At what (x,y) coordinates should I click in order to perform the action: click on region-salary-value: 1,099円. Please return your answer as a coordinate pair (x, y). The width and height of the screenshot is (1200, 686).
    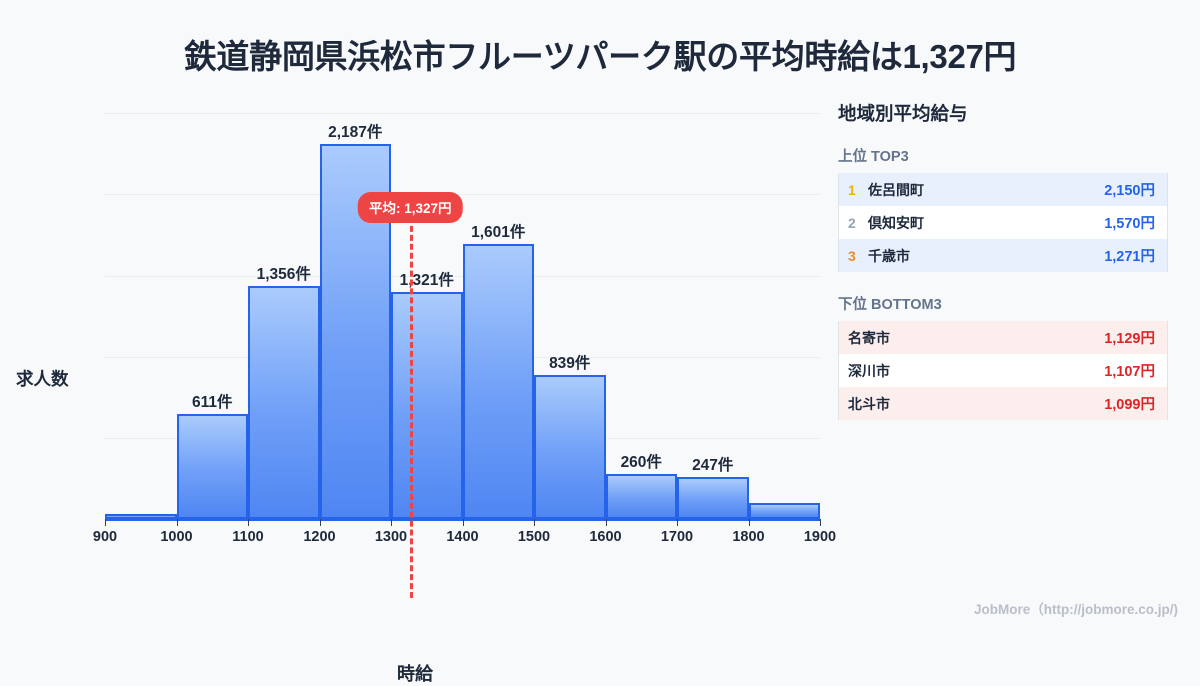
    Looking at the image, I should click on (1129, 405).